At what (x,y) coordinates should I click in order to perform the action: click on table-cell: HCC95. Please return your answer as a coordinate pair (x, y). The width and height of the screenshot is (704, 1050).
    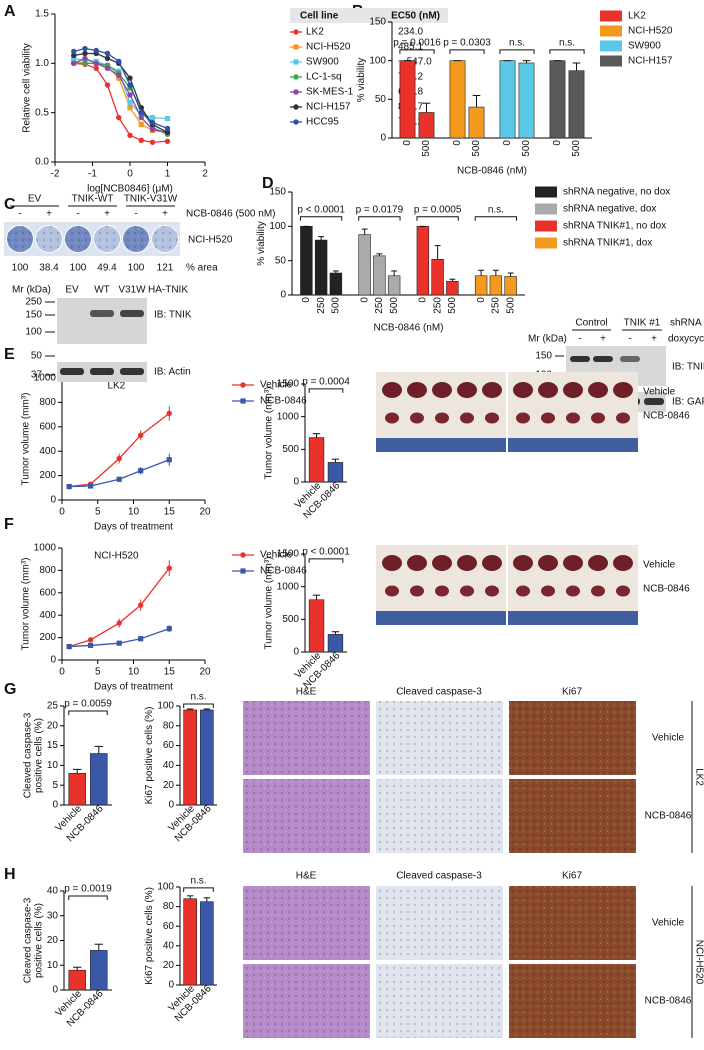
    Looking at the image, I should click on (322, 122).